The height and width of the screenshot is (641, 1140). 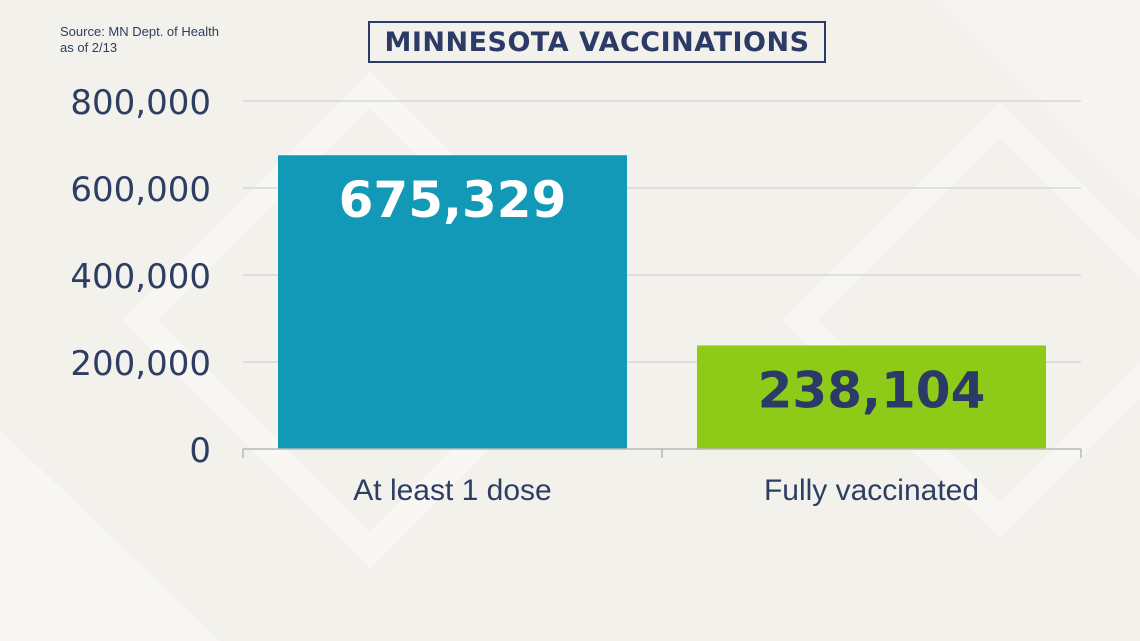 I want to click on chart-title-box: MINNESOTA VACCINATIONS, so click(x=597, y=42).